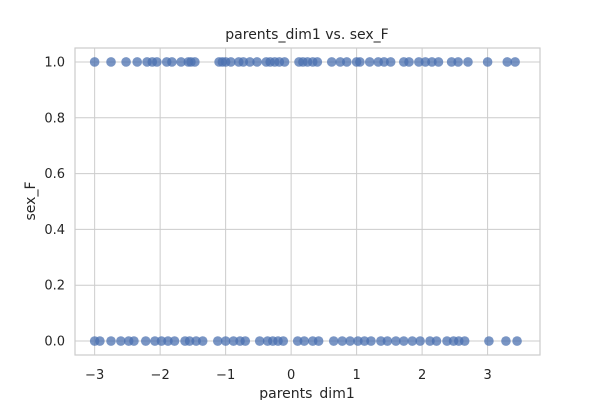  I want to click on x-tick-label: 0, so click(291, 375).